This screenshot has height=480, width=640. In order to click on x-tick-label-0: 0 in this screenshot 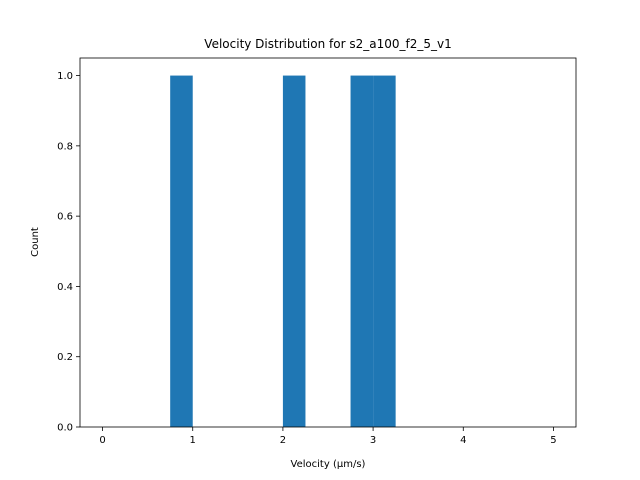, I will do `click(102, 440)`.